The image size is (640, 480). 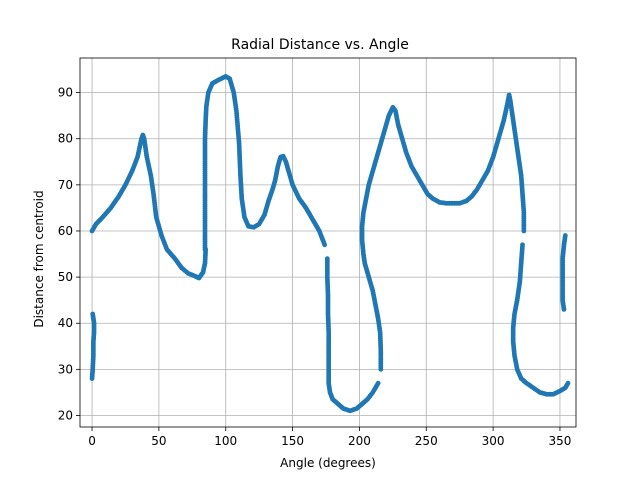 What do you see at coordinates (39, 258) in the screenshot?
I see `y-axis-label: Distance from centroid` at bounding box center [39, 258].